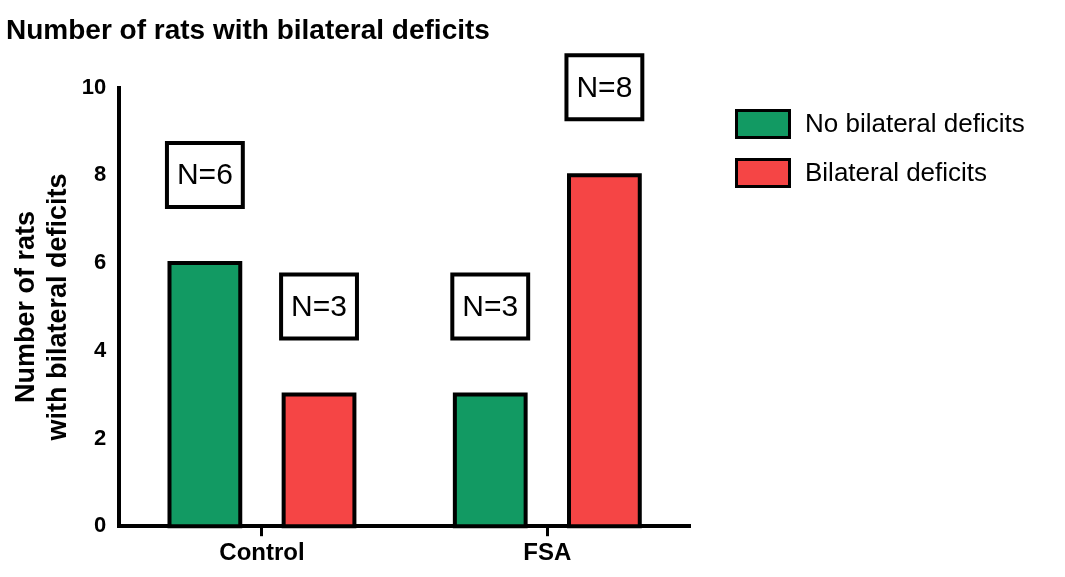 The width and height of the screenshot is (1065, 577). Describe the element at coordinates (204, 174) in the screenshot. I see `data-label: N=6` at that location.